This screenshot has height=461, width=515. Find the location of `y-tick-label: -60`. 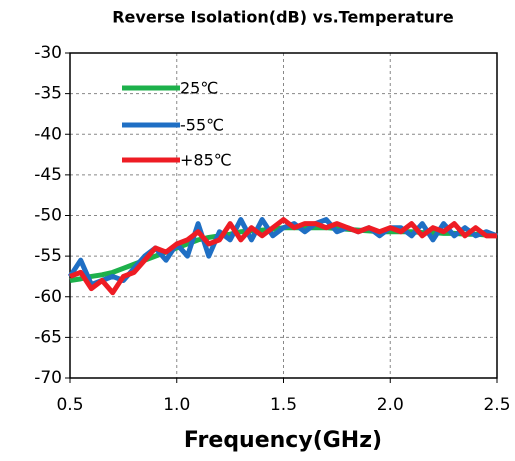

y-tick-label: -60 is located at coordinates (48, 297).